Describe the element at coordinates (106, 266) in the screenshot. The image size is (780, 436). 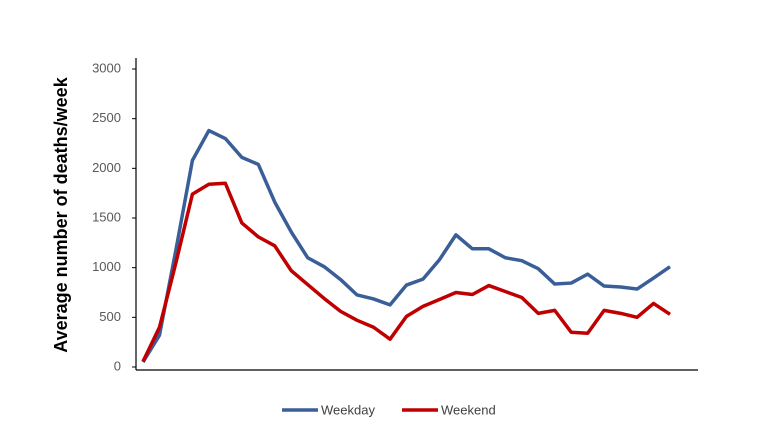
I see `y-tick-label: 1000` at that location.